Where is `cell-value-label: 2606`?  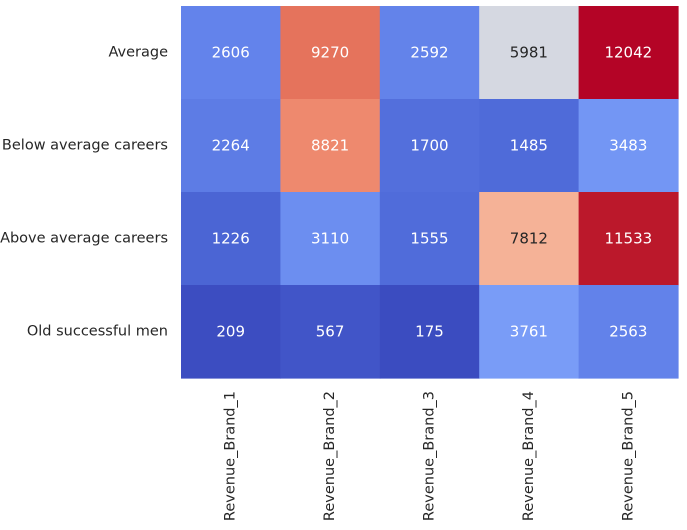 cell-value-label: 2606 is located at coordinates (231, 53).